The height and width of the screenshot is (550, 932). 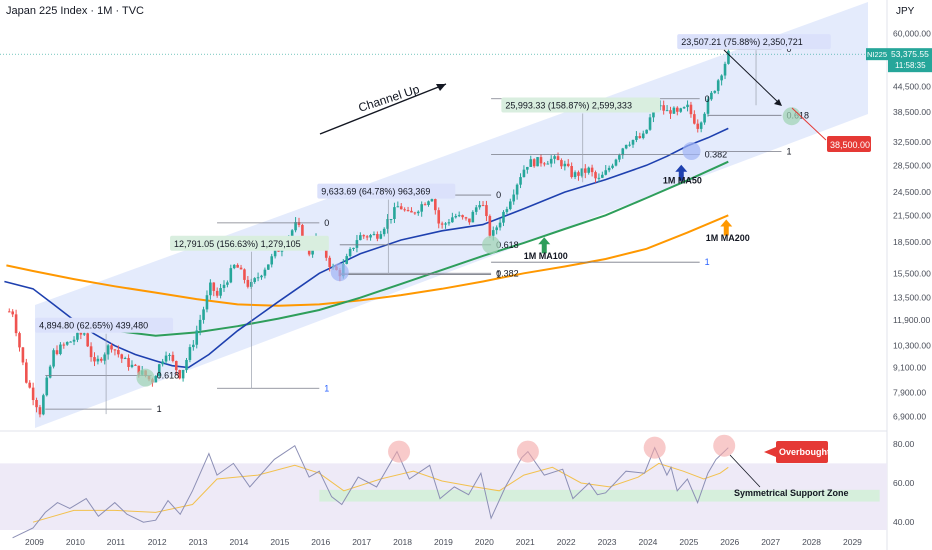 What do you see at coordinates (849, 144) in the screenshot?
I see `target-badge` at bounding box center [849, 144].